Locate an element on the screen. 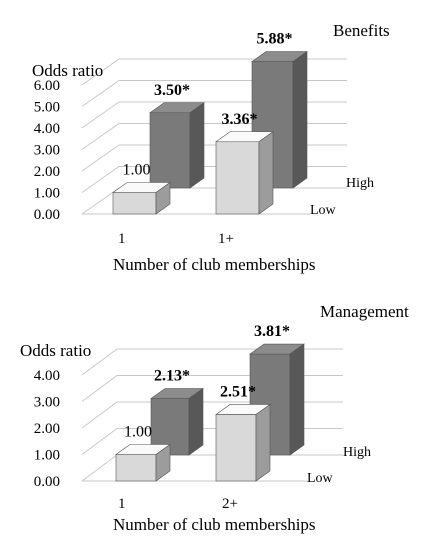  y-tick-label: 5.00 is located at coordinates (47, 108).